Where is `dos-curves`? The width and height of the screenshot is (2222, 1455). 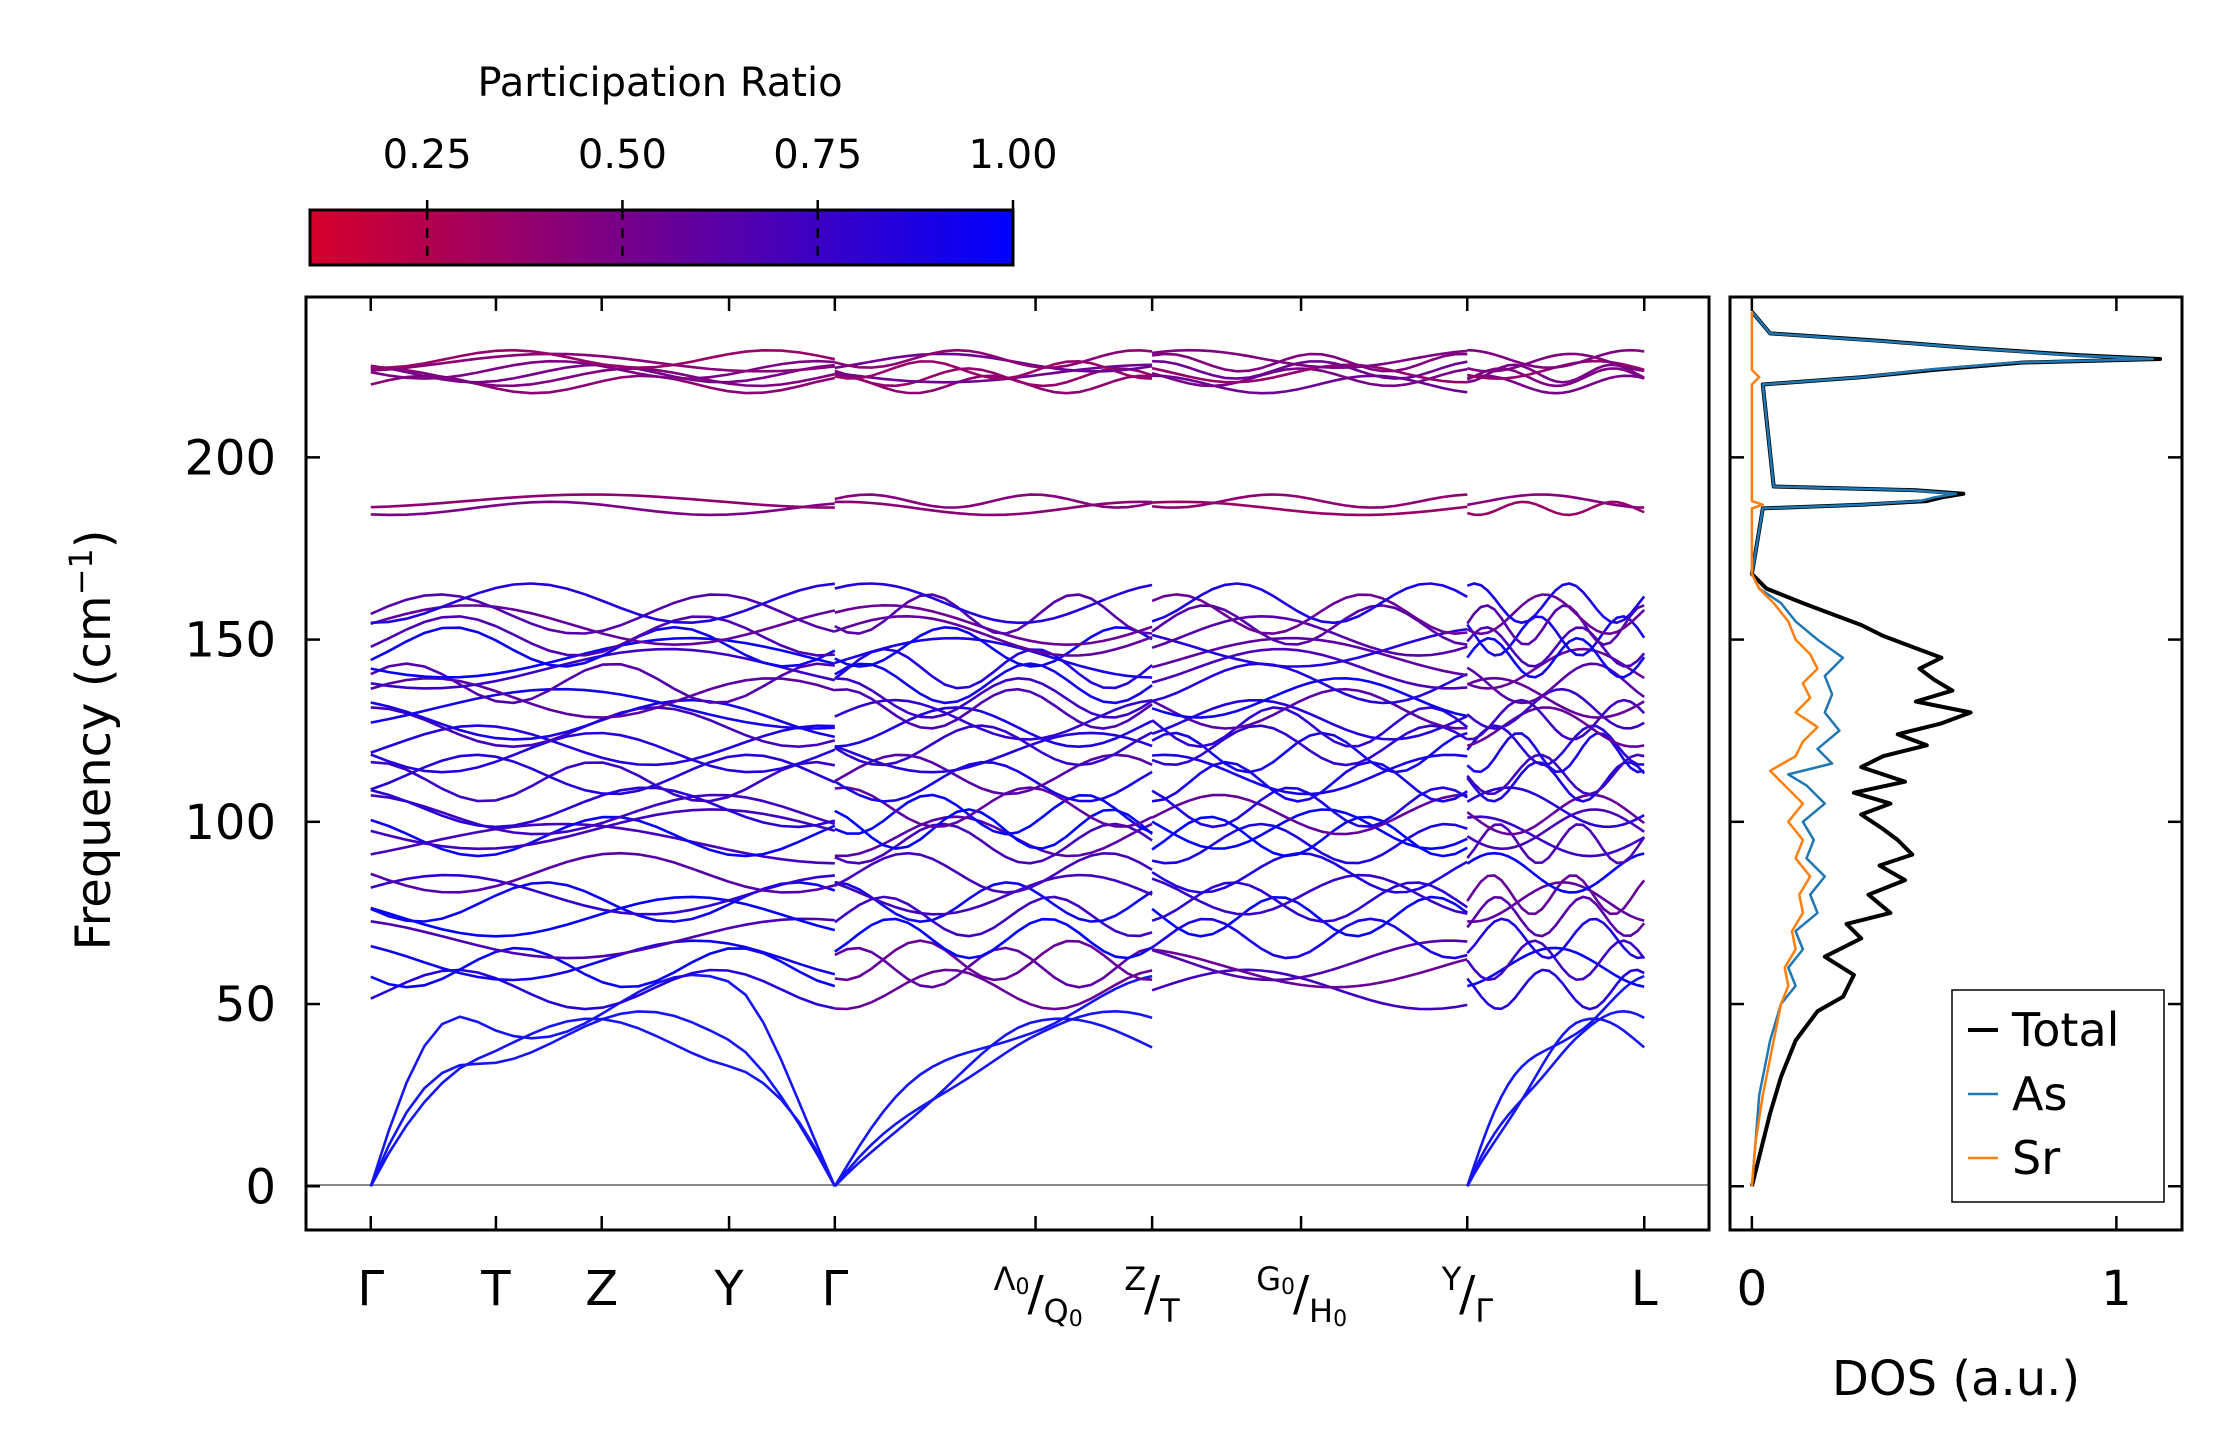 dos-curves is located at coordinates (1956, 748).